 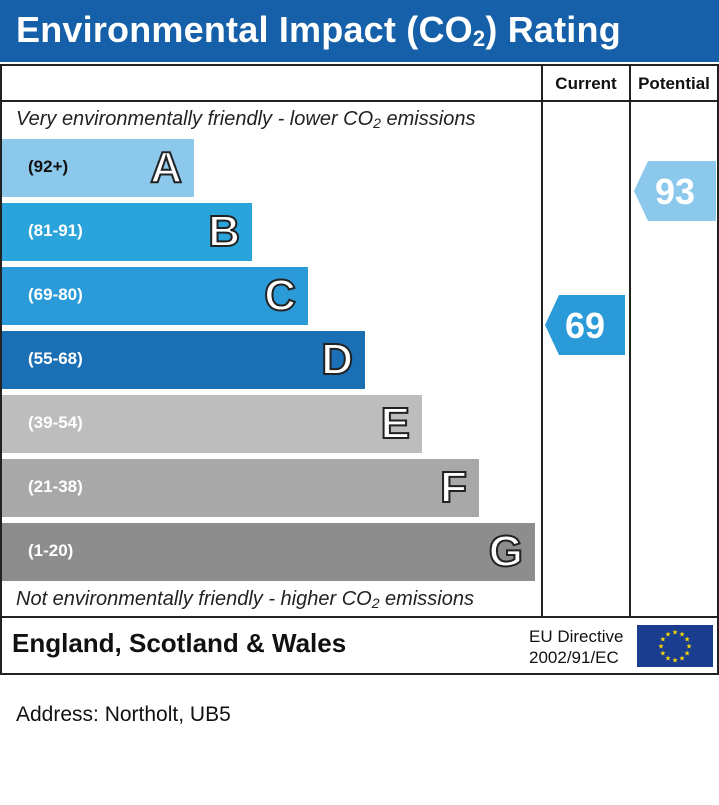 I want to click on rating-letter-g: G, so click(x=506, y=551).